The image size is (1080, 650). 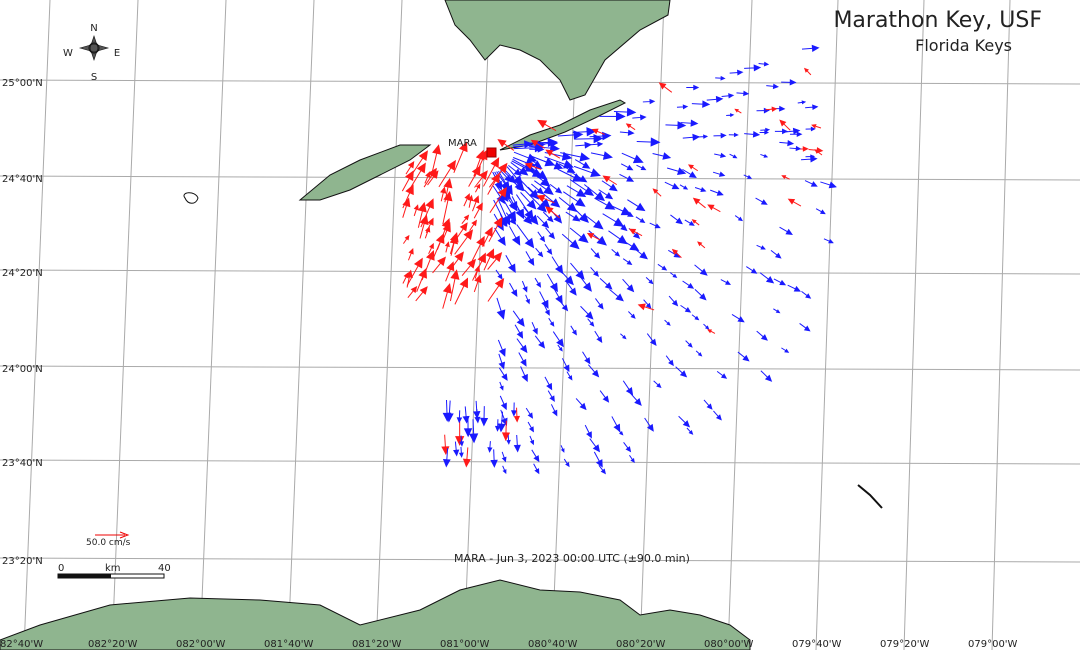 I want to click on scale-unit: km, so click(x=113, y=568).